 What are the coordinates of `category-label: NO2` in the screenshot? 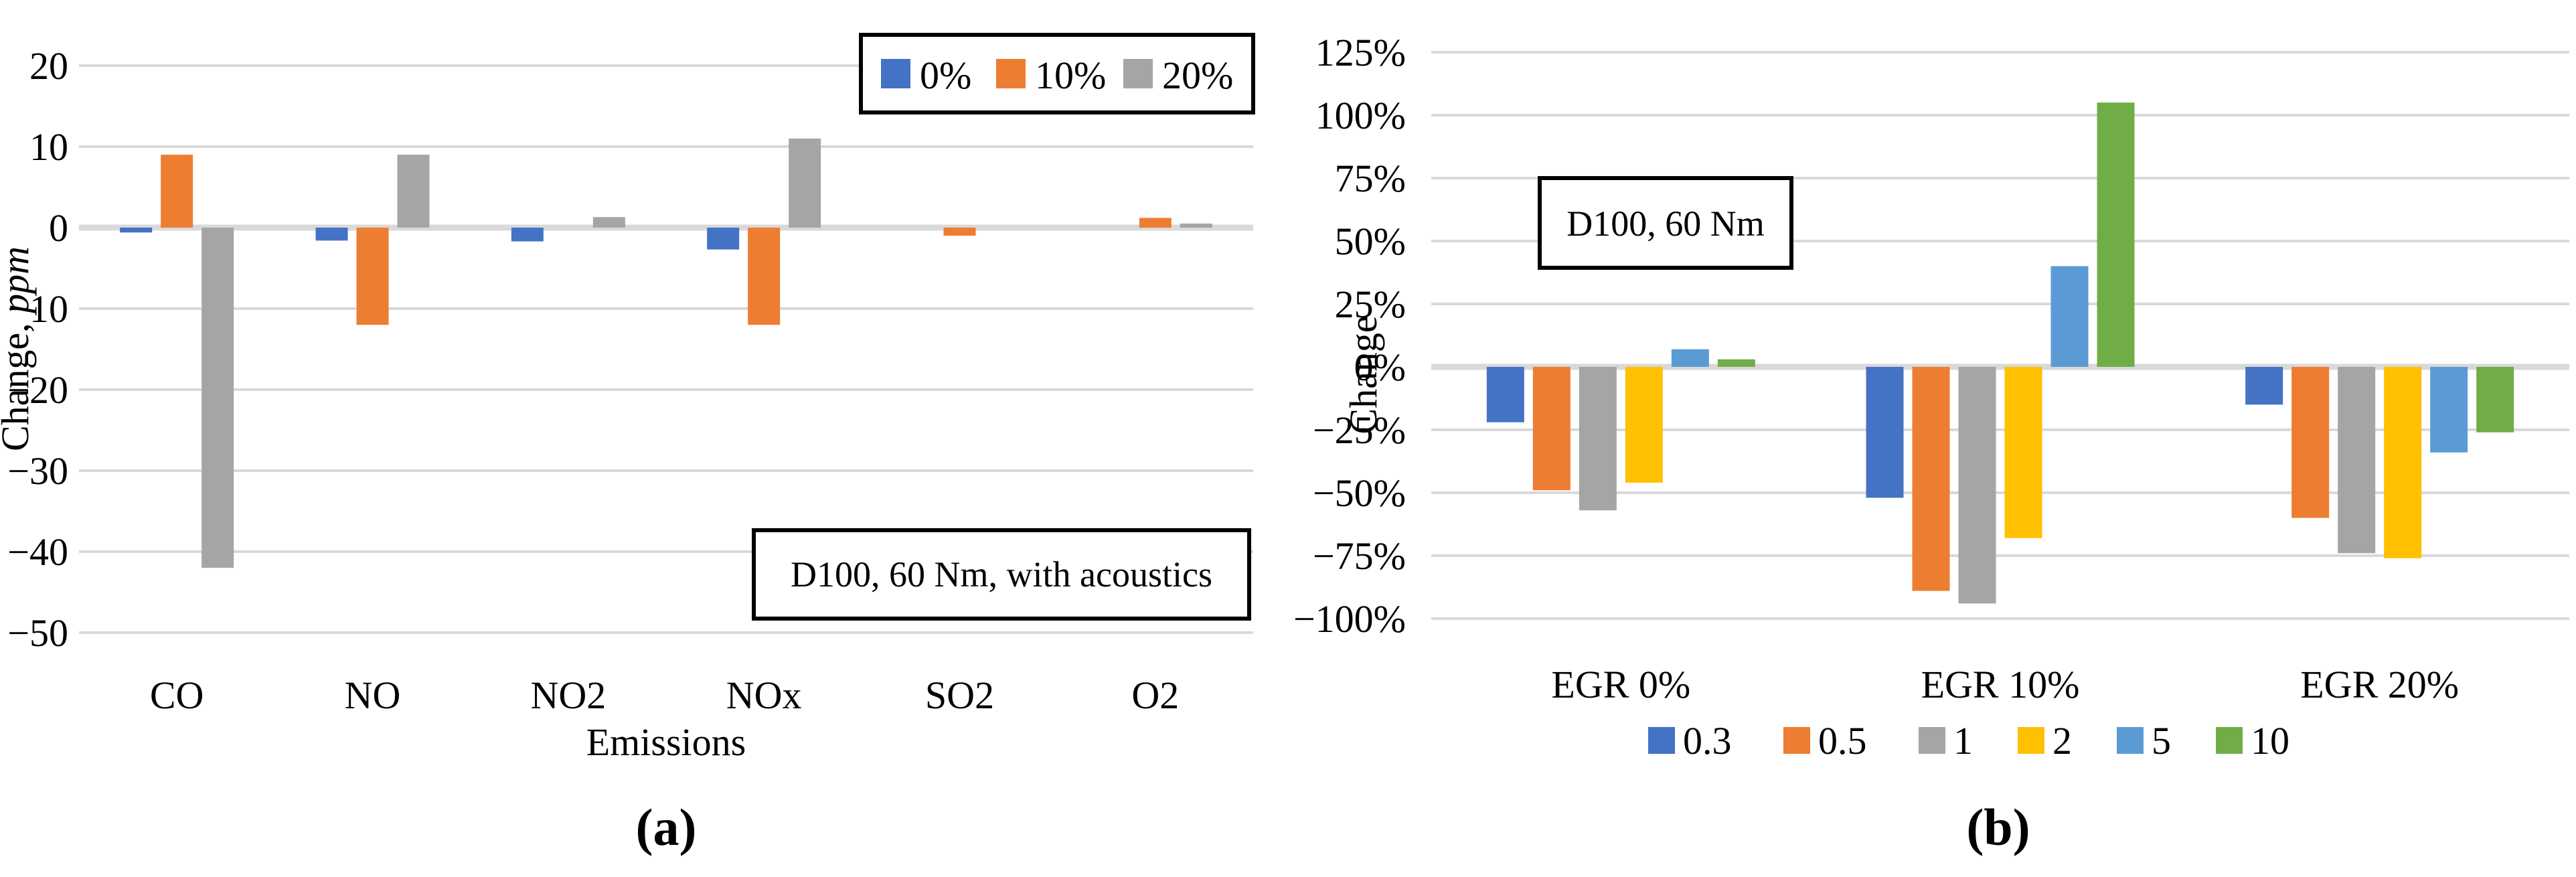 It's located at (568, 695).